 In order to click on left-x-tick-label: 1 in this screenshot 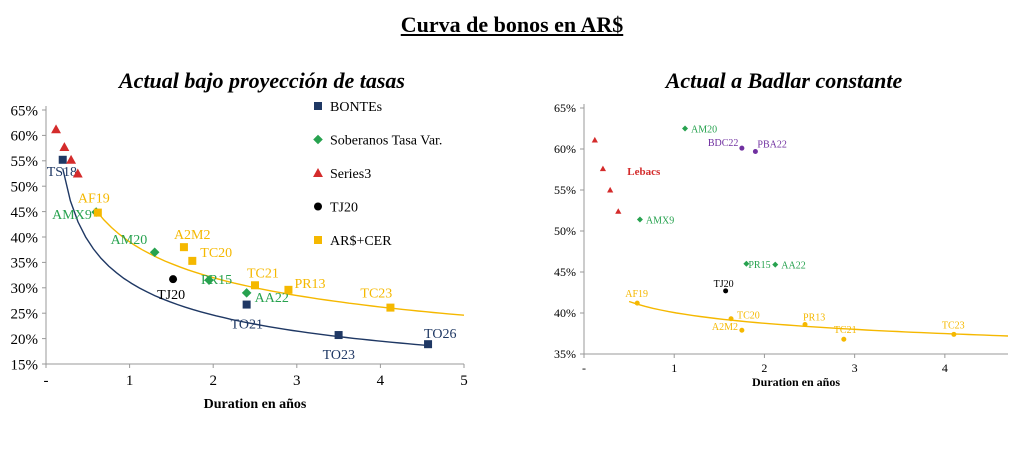, I will do `click(130, 381)`.